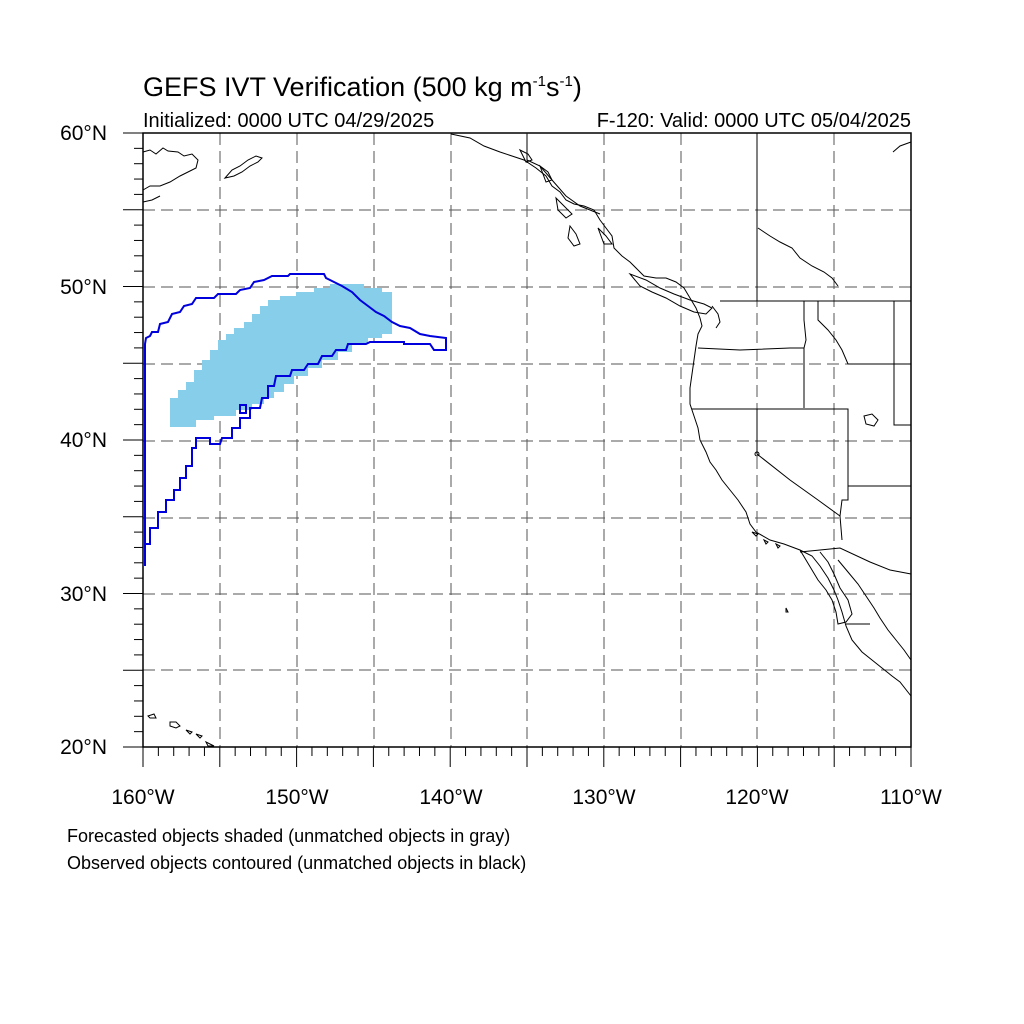  I want to click on lon-label-160w: 160°W, so click(143, 797).